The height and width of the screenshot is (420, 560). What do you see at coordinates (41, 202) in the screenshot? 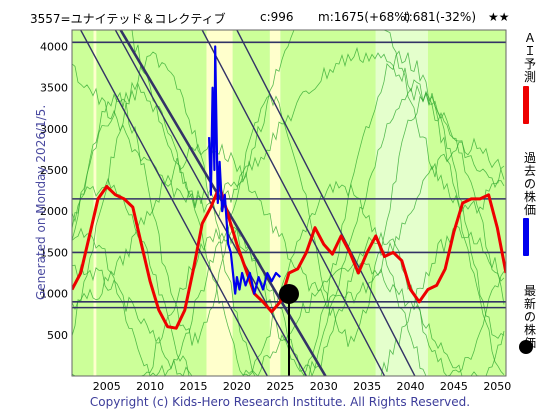
I see `generated-date: Generated on Monday 2026/1/5.` at bounding box center [41, 202].